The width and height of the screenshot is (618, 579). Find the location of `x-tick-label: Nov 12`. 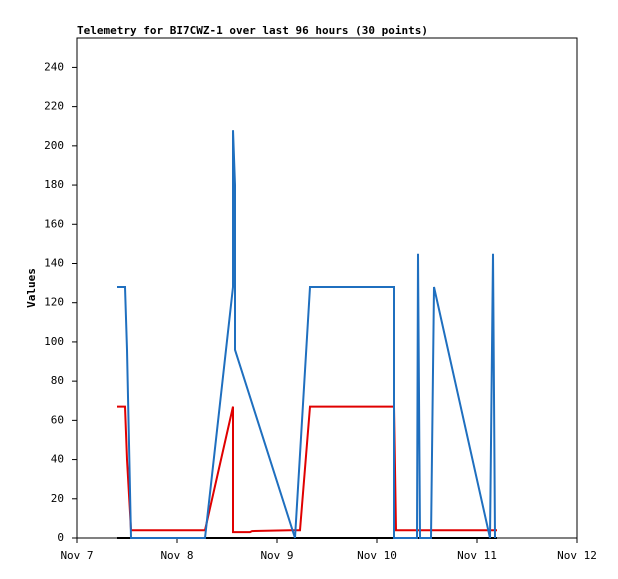

x-tick-label: Nov 12 is located at coordinates (577, 555).